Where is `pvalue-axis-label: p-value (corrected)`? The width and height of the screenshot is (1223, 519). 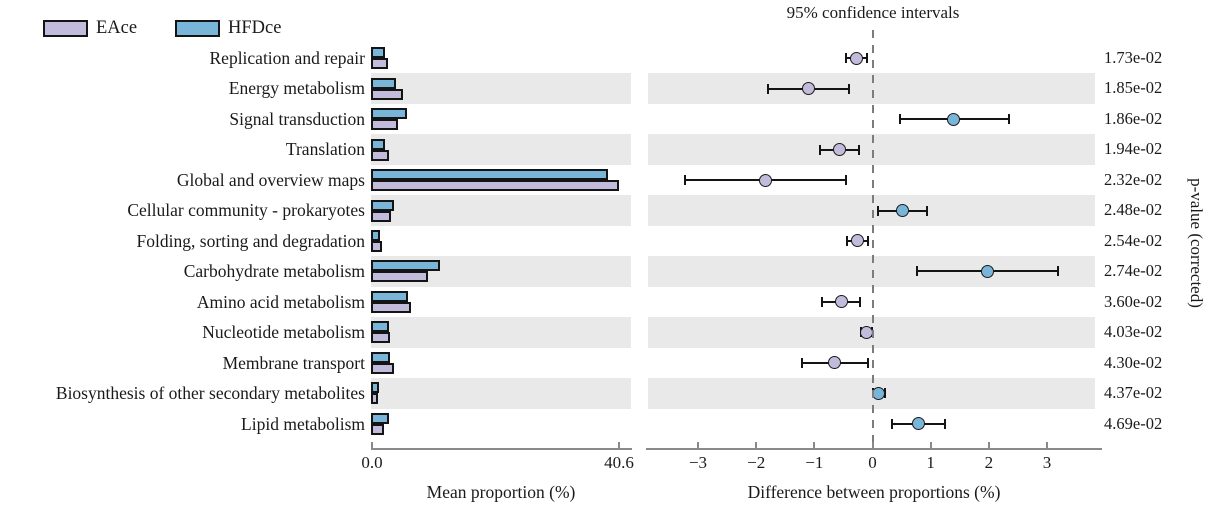
pvalue-axis-label: p-value (corrected) is located at coordinates (1196, 243).